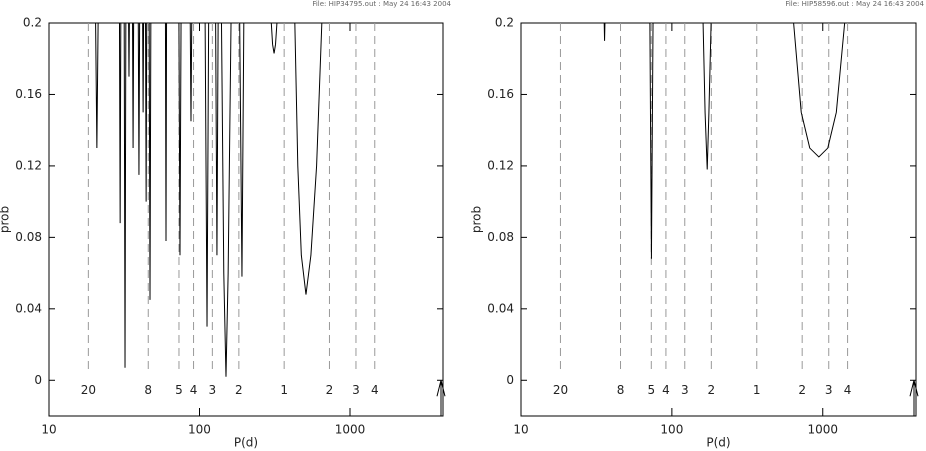  Describe the element at coordinates (724, 140) in the screenshot. I see `data-line` at that location.